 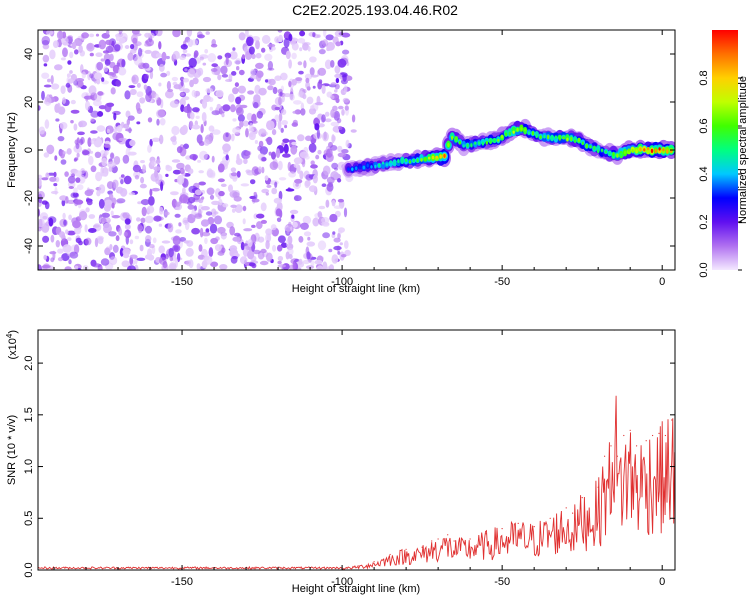 I want to click on spectrogram-y-title: Frequency (Hz), so click(x=12, y=150).